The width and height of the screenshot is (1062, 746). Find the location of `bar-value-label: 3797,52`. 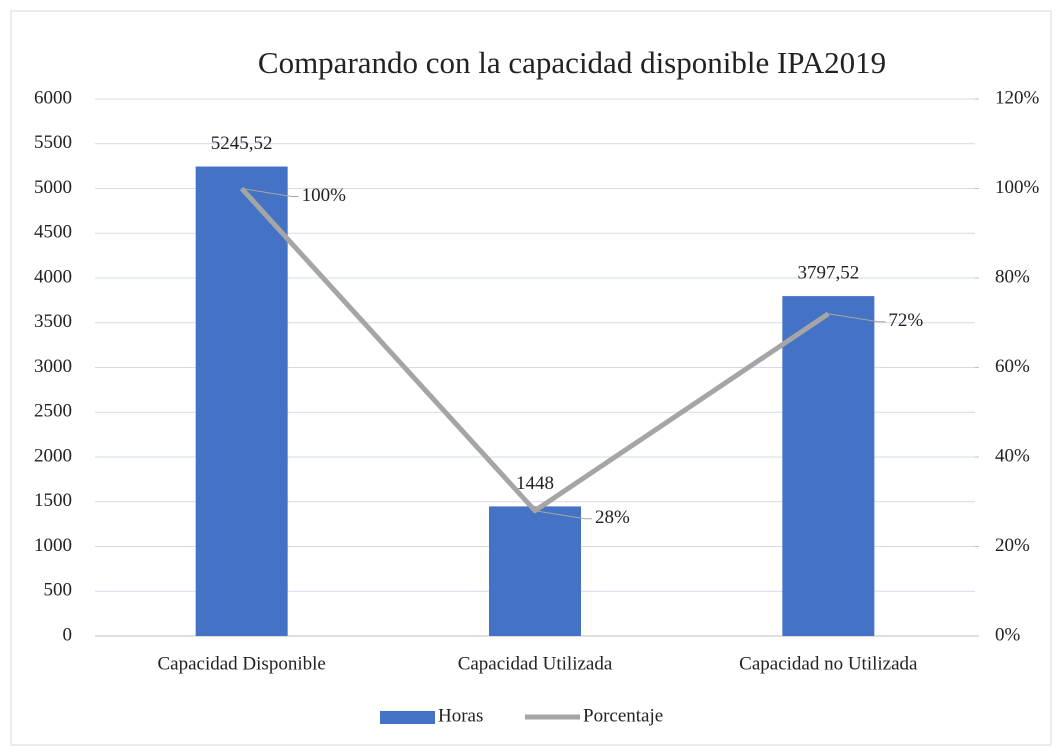

bar-value-label: 3797,52 is located at coordinates (828, 272).